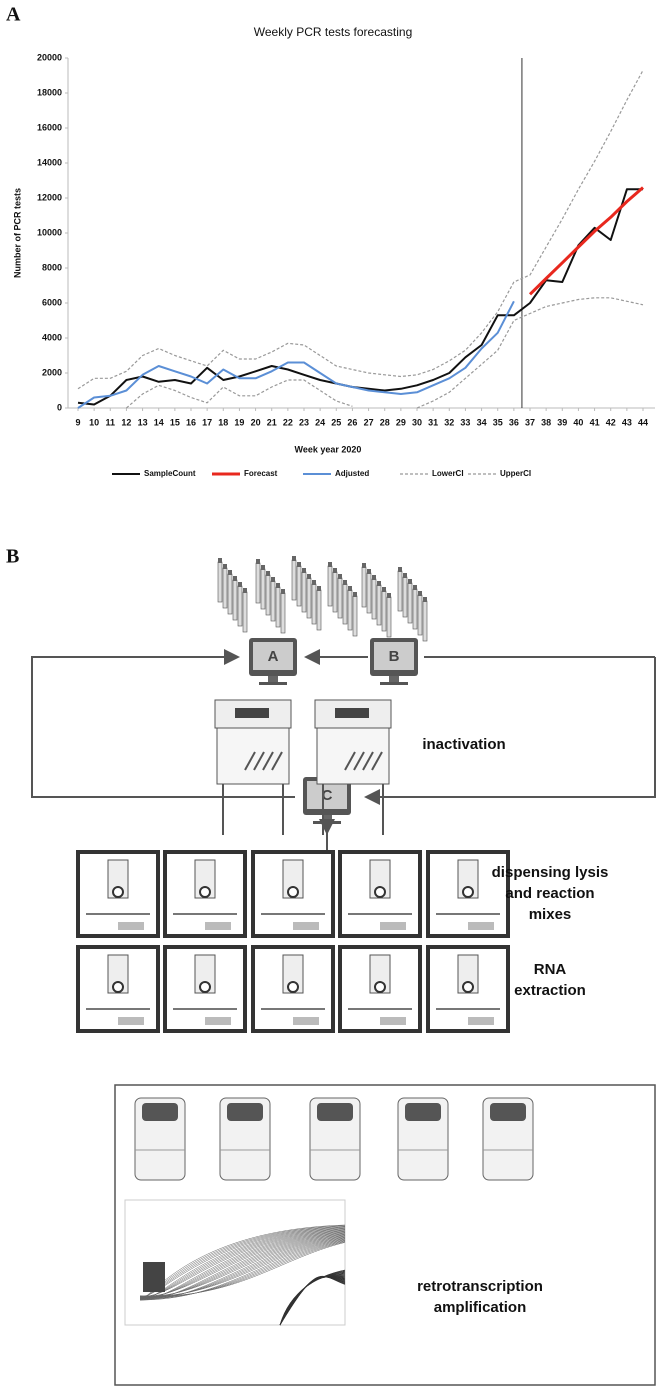 The width and height of the screenshot is (666, 1391). Describe the element at coordinates (335, 1112) in the screenshot. I see `cycler-lid` at that location.